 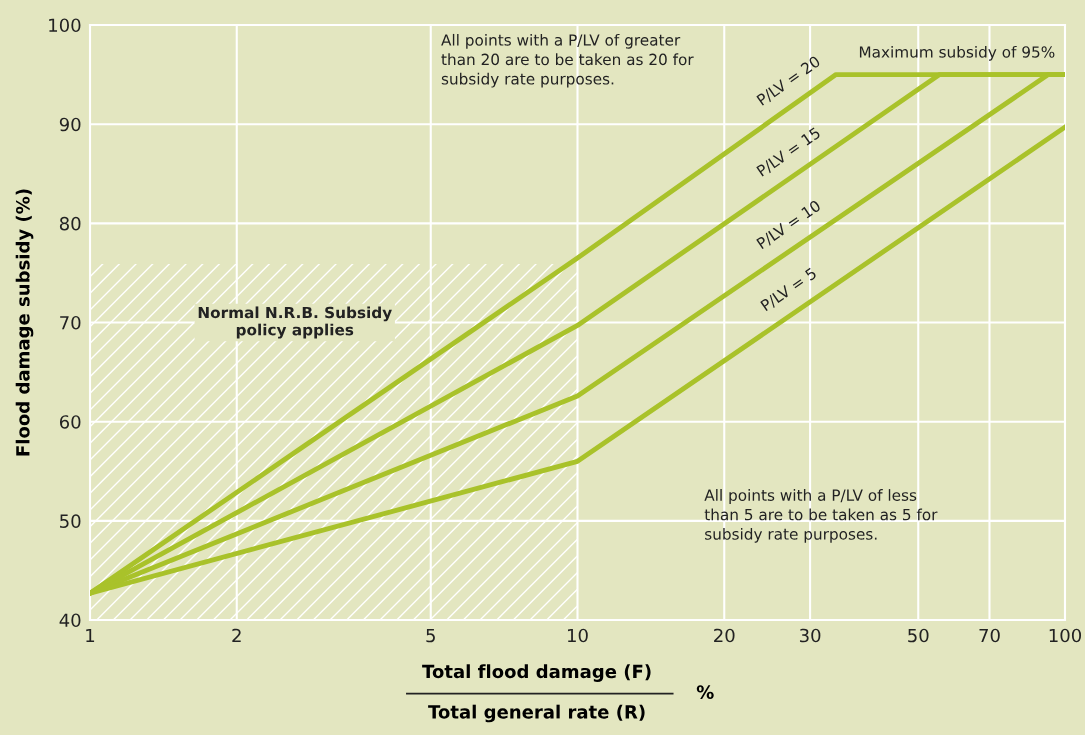 What do you see at coordinates (70, 223) in the screenshot?
I see `y-tick-label: 80` at bounding box center [70, 223].